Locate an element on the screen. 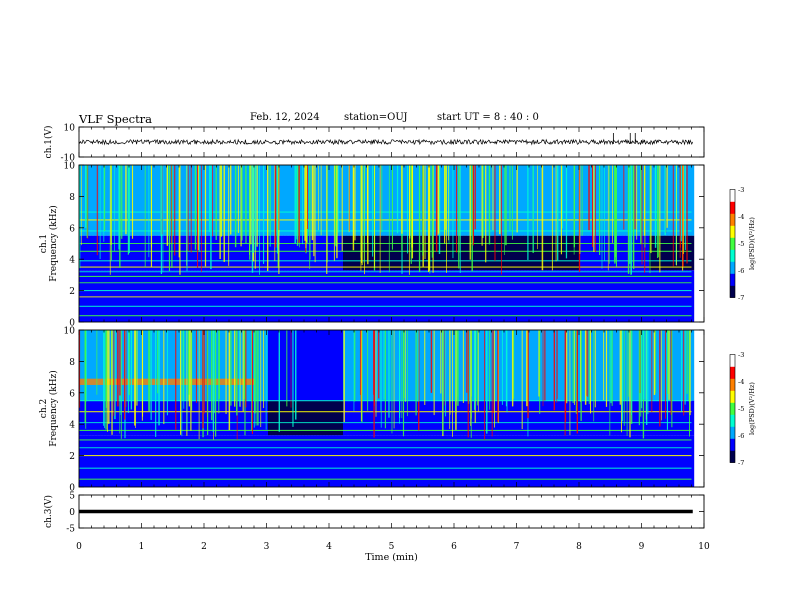  ch2-spectrogram-colorbar-tick: -5 is located at coordinates (741, 409).